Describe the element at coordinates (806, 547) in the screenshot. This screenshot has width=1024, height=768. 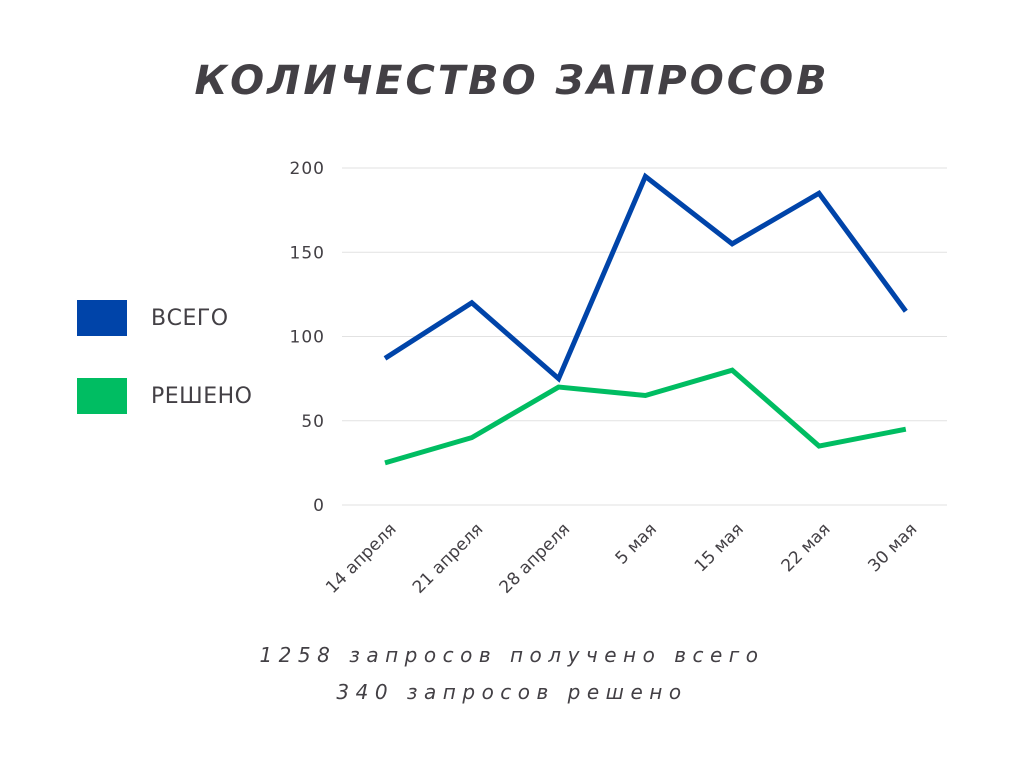
I see `x-tick-label: 22 мая` at that location.